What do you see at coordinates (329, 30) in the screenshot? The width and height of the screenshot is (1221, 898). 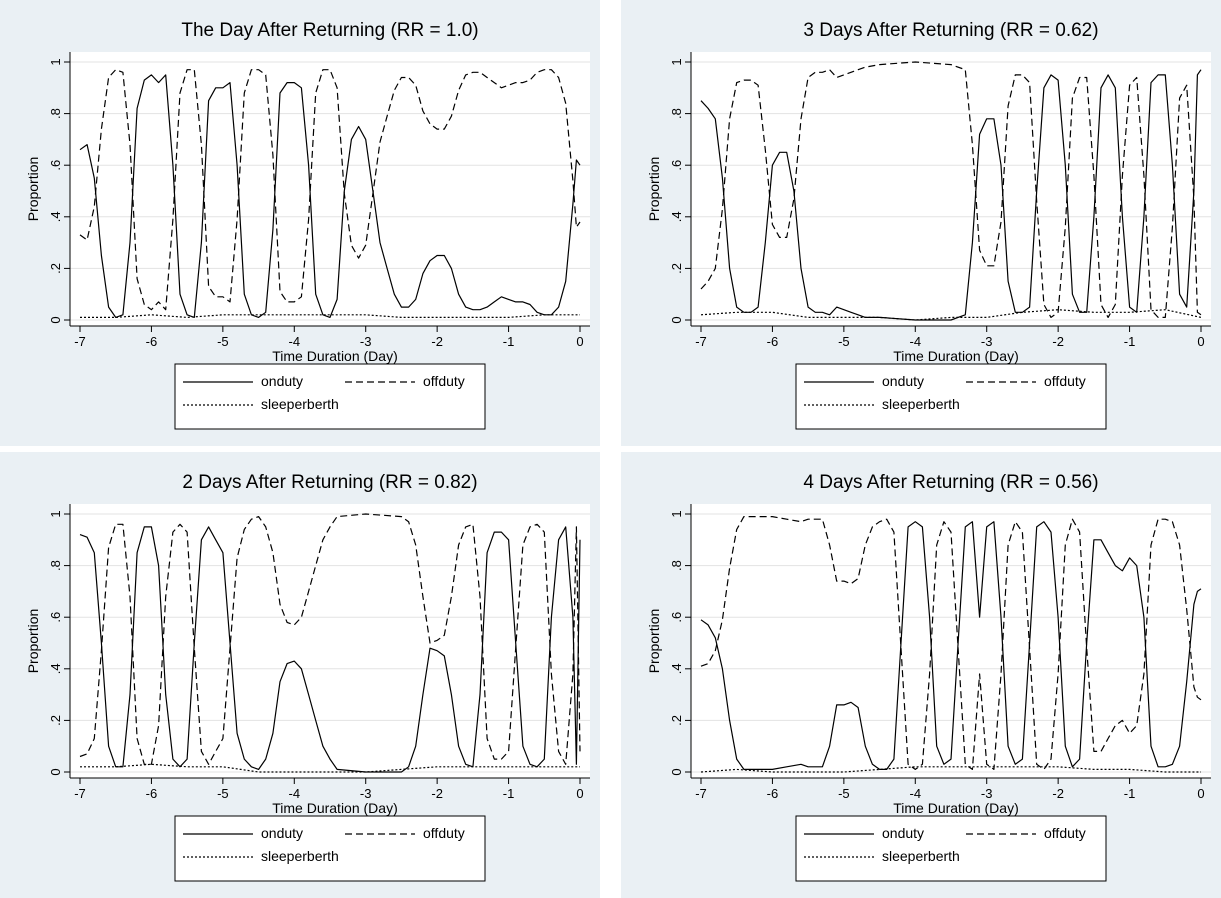 I see `chart-title: The Day After Returning (RR = 1.0)` at bounding box center [329, 30].